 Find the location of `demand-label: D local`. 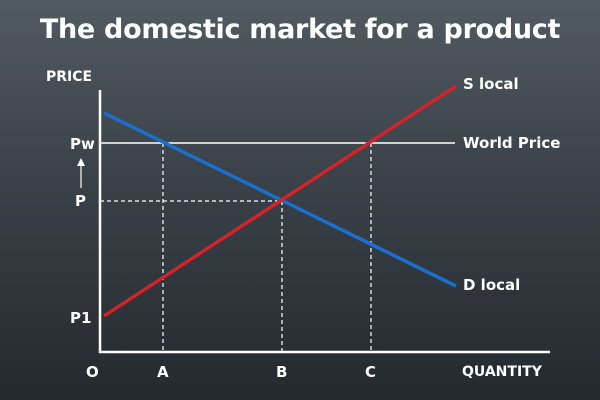

demand-label: D local is located at coordinates (491, 285).